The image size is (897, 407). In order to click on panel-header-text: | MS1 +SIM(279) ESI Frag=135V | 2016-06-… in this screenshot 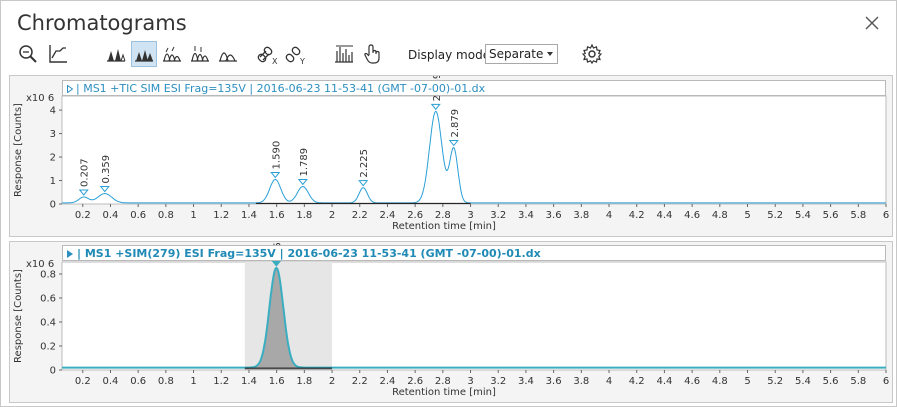, I will do `click(309, 253)`.